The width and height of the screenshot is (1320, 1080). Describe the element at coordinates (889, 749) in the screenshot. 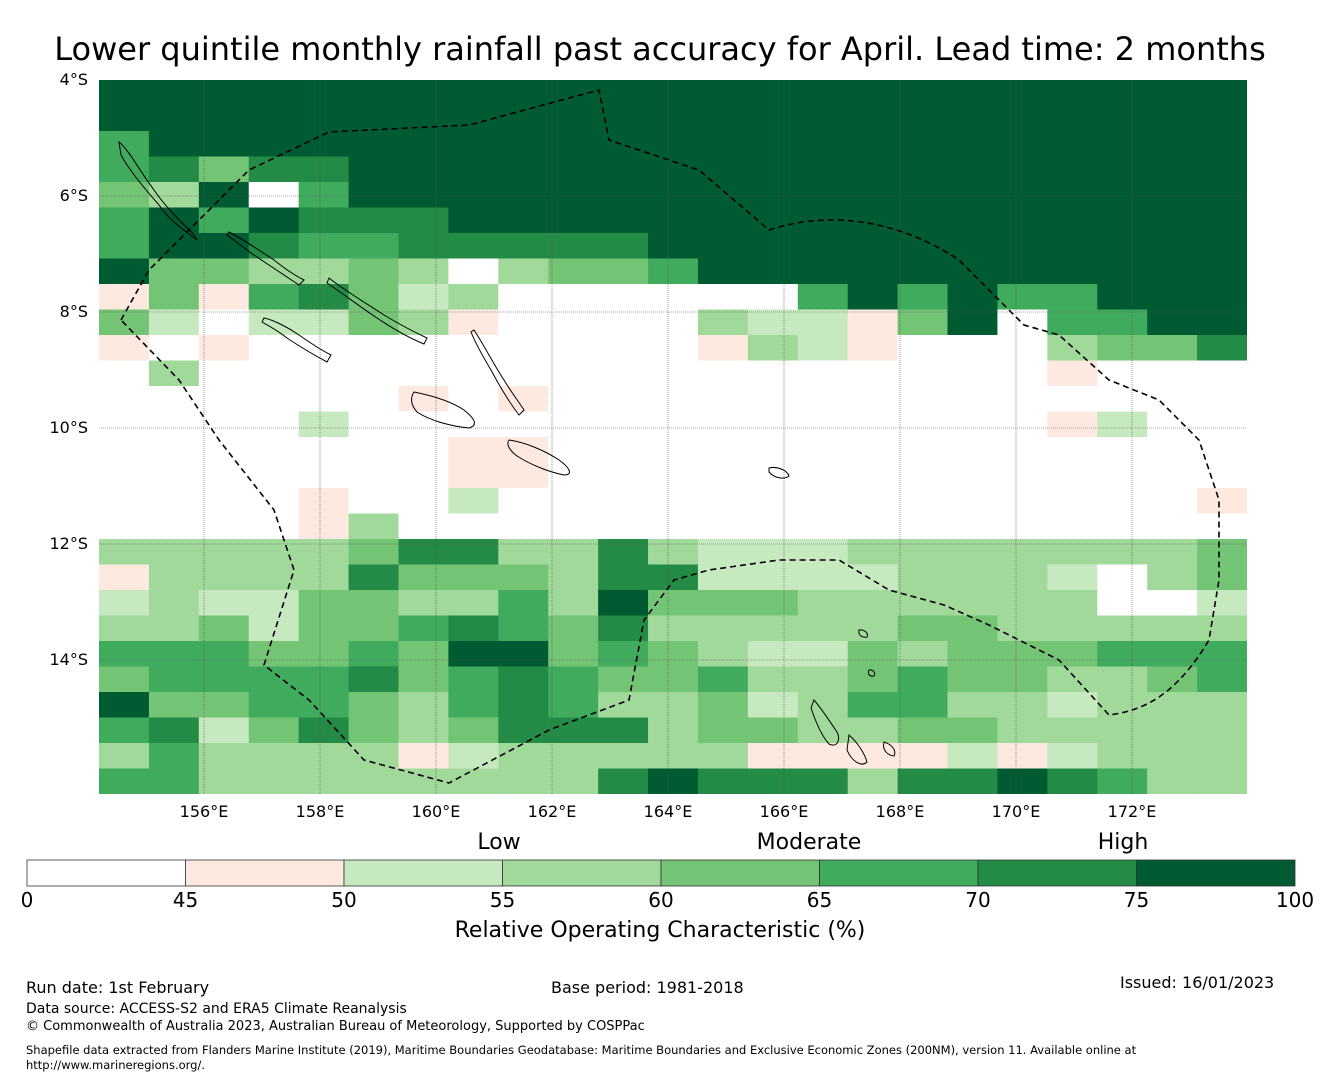

I see `efate-island` at that location.